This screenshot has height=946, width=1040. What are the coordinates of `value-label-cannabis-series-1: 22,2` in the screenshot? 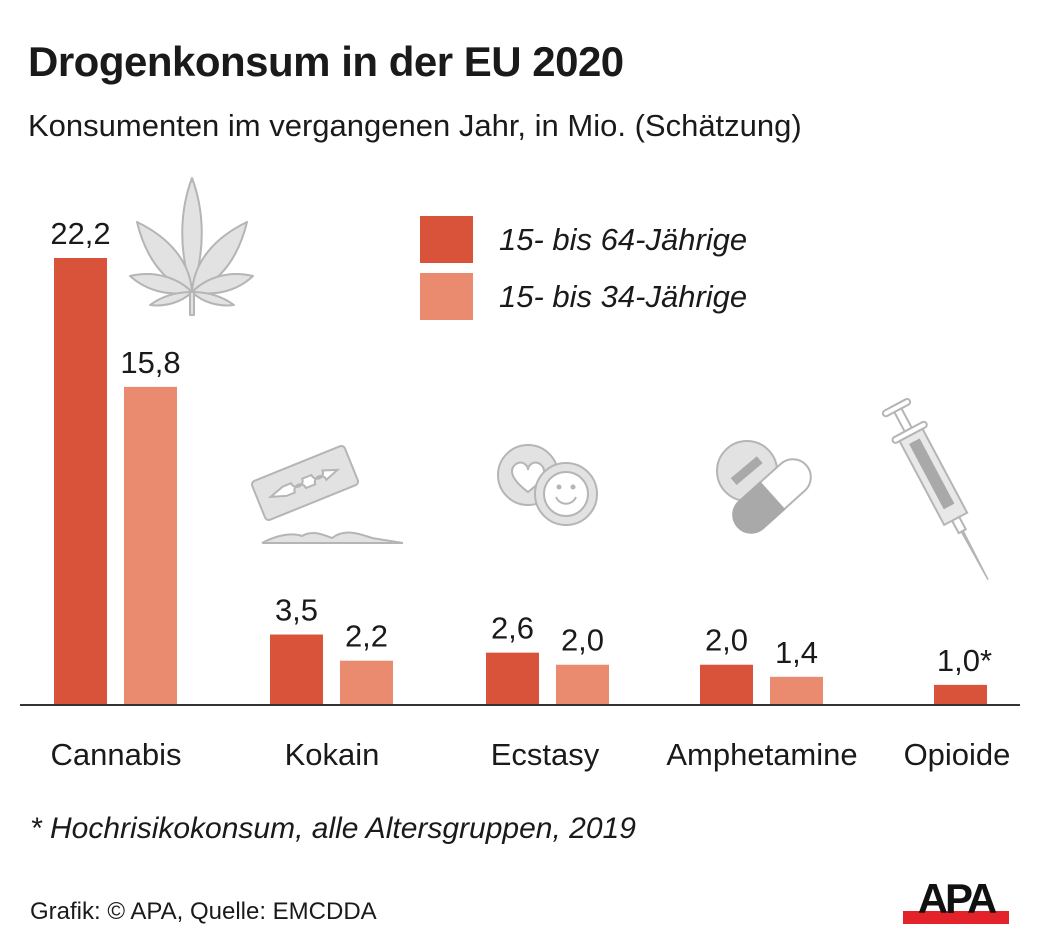 It's located at (80, 233).